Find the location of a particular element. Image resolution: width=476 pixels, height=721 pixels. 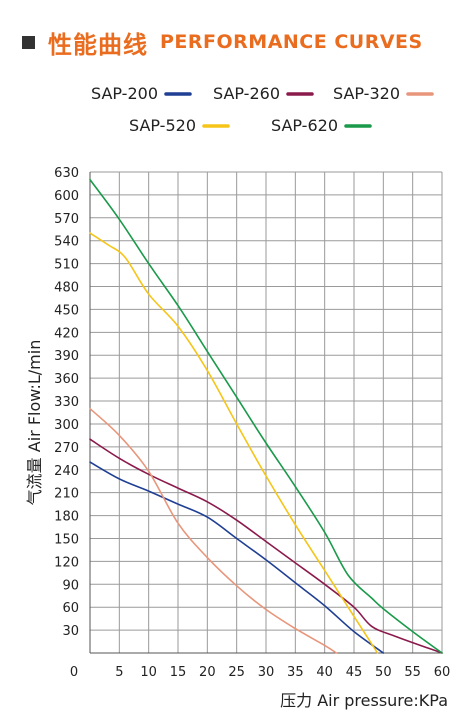

legend-label-sap-260: SAP-260 is located at coordinates (246, 93).